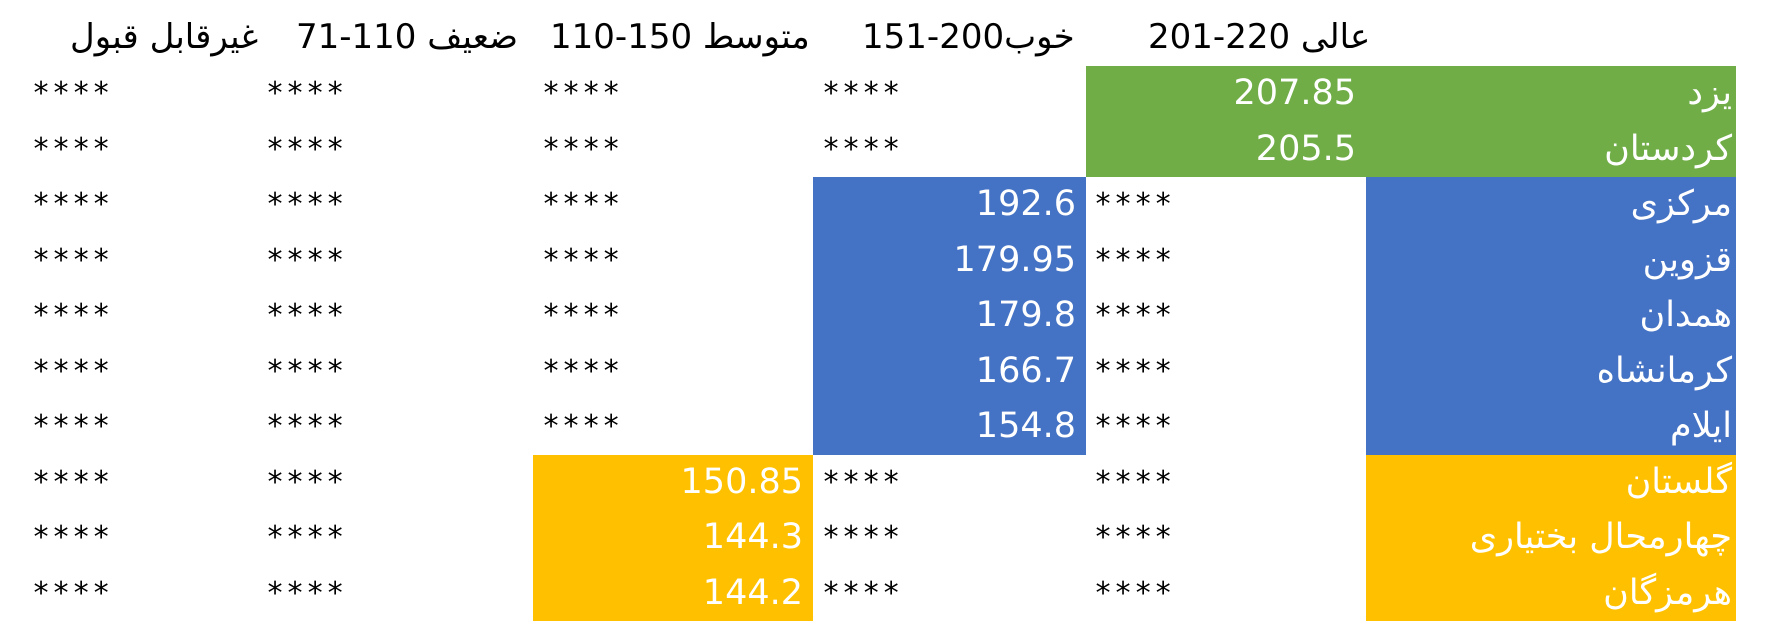 This screenshot has height=628, width=1778. What do you see at coordinates (949, 260) in the screenshot?
I see `score-value: 179.95` at bounding box center [949, 260].